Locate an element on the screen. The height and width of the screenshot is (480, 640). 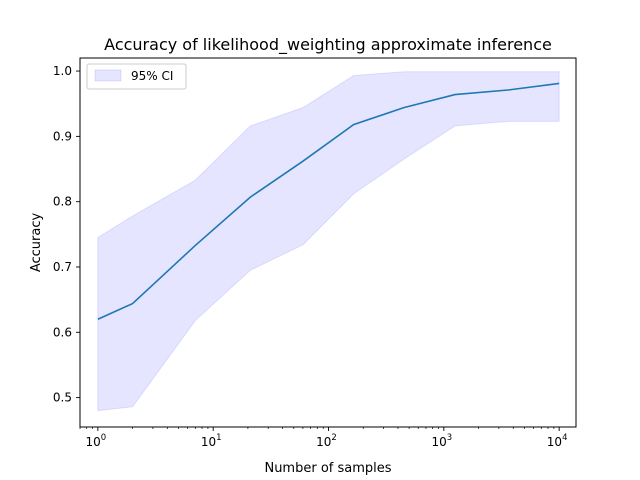
x-tick-label: 10⁴ is located at coordinates (557, 441).